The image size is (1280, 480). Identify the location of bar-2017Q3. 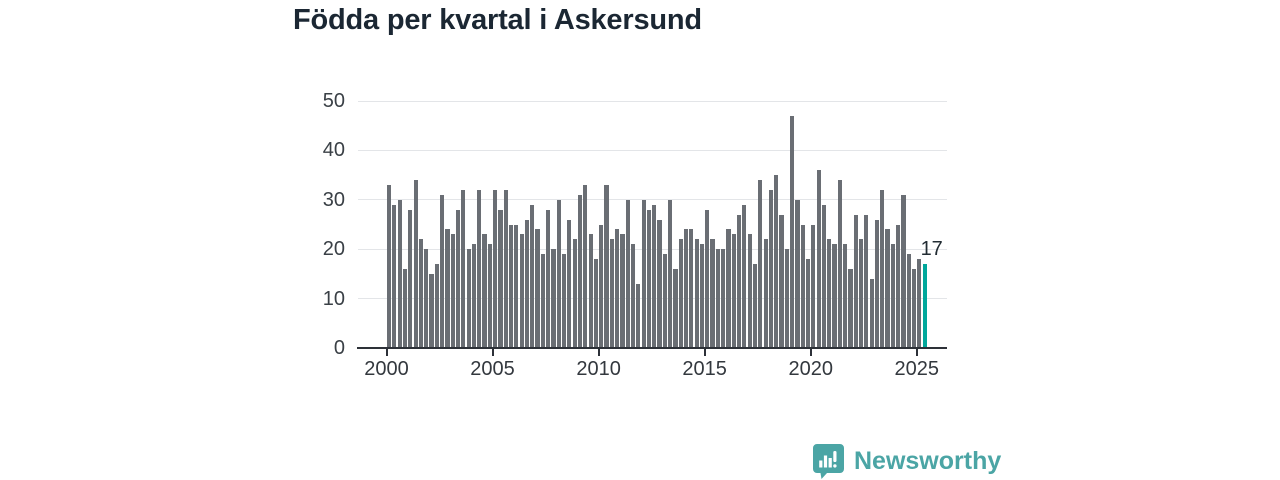
(760, 264).